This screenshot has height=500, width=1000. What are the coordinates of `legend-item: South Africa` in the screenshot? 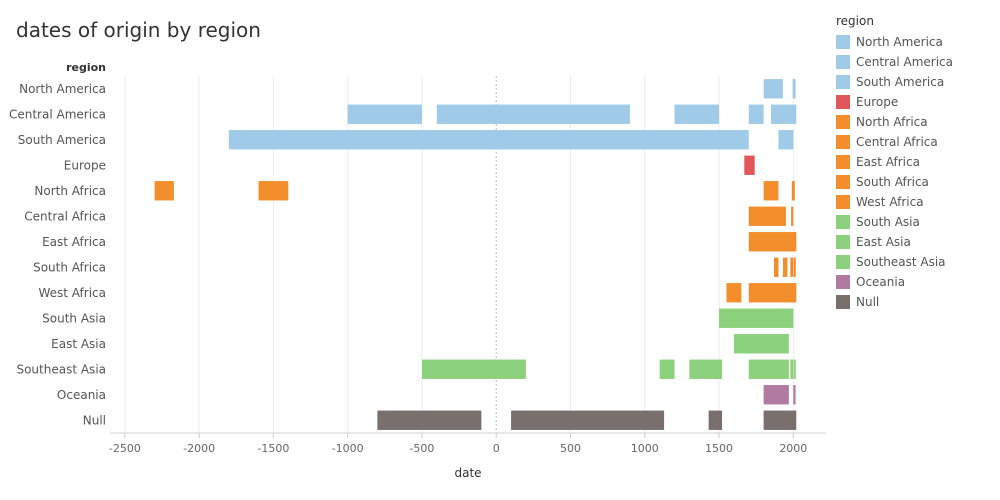 It's located at (916, 182).